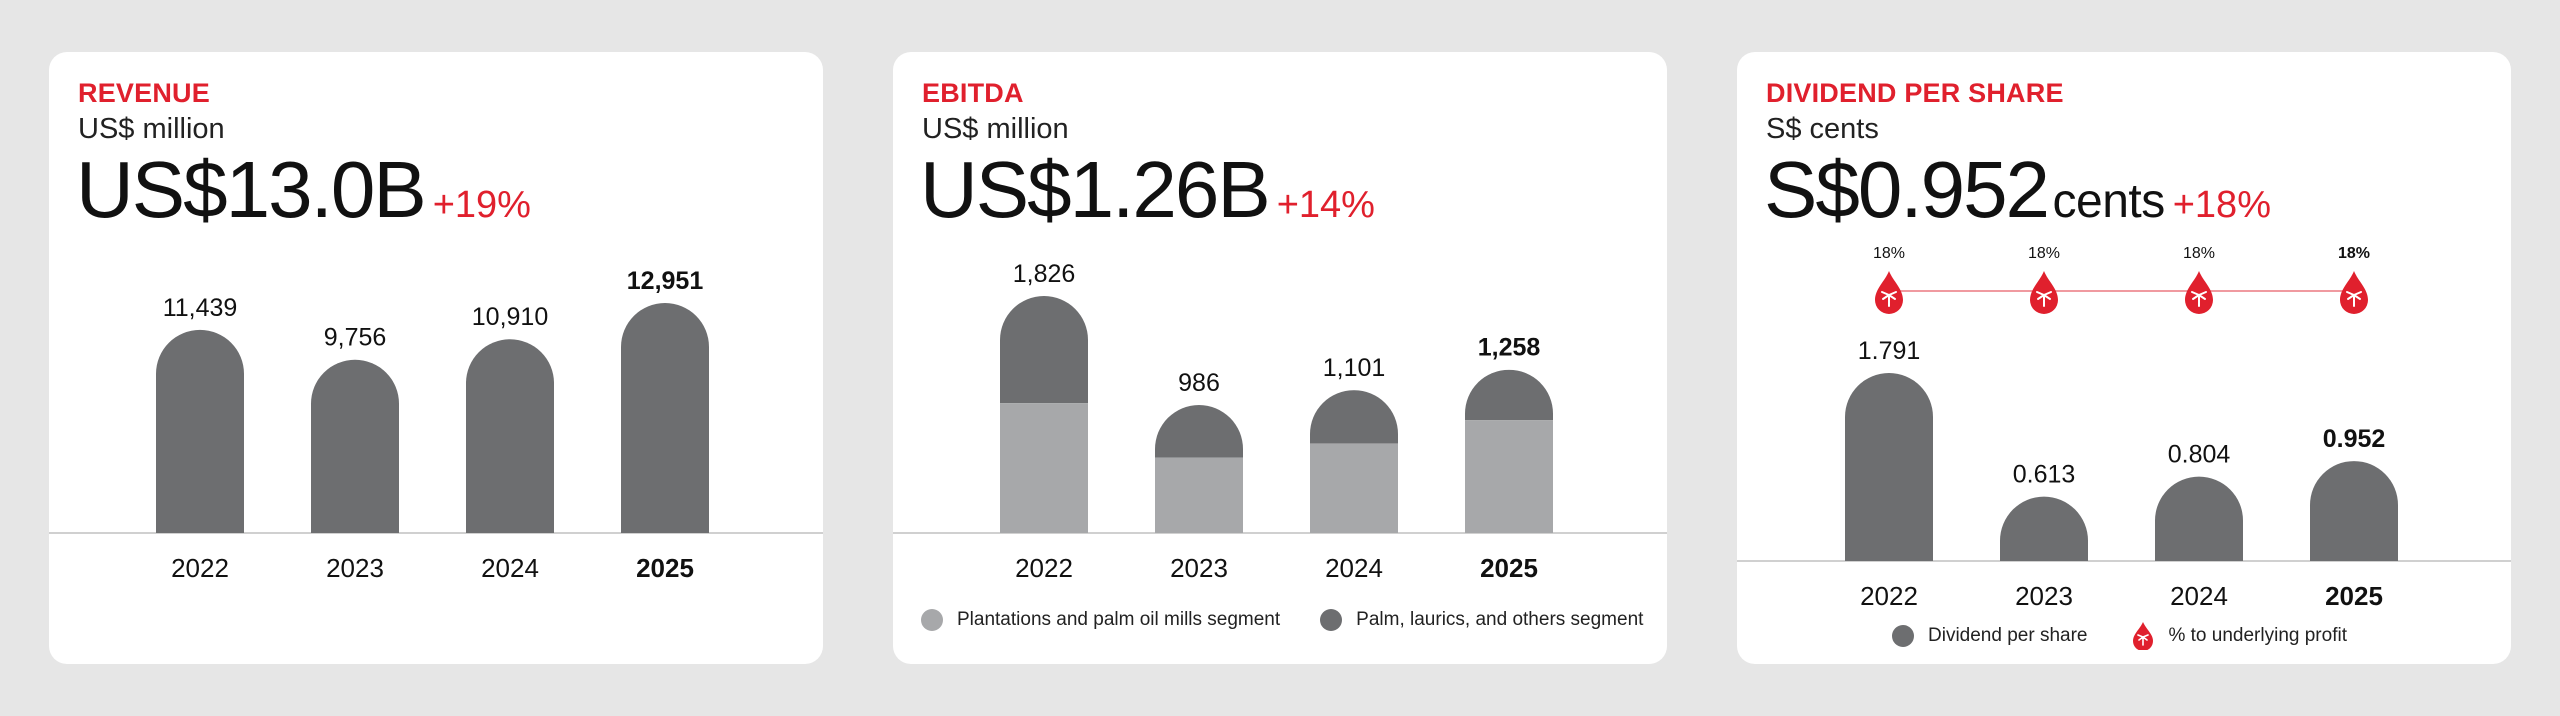 This screenshot has height=716, width=2560. What do you see at coordinates (1044, 274) in the screenshot?
I see `value-label: 1,826` at bounding box center [1044, 274].